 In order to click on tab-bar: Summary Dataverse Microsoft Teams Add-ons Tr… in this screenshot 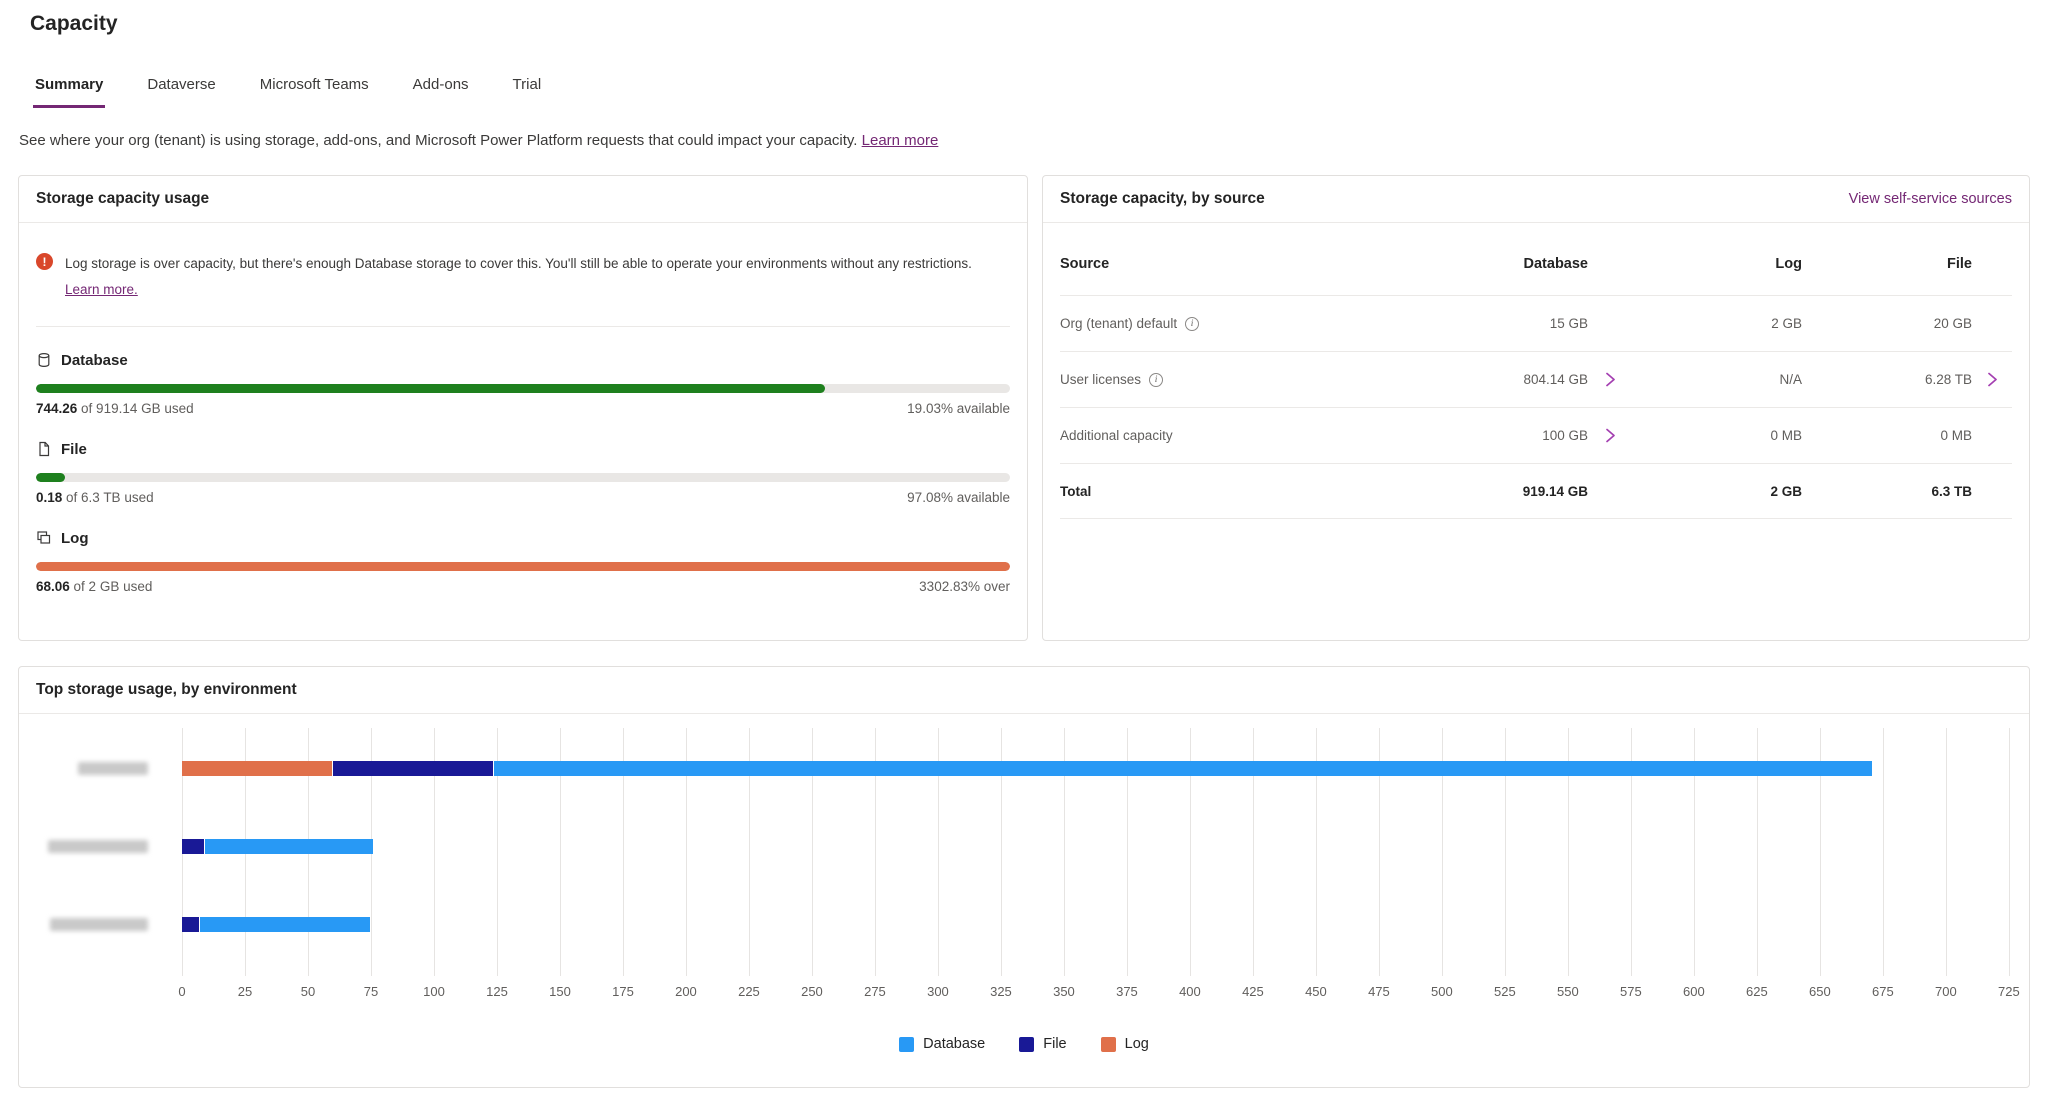, I will do `click(1040, 92)`.